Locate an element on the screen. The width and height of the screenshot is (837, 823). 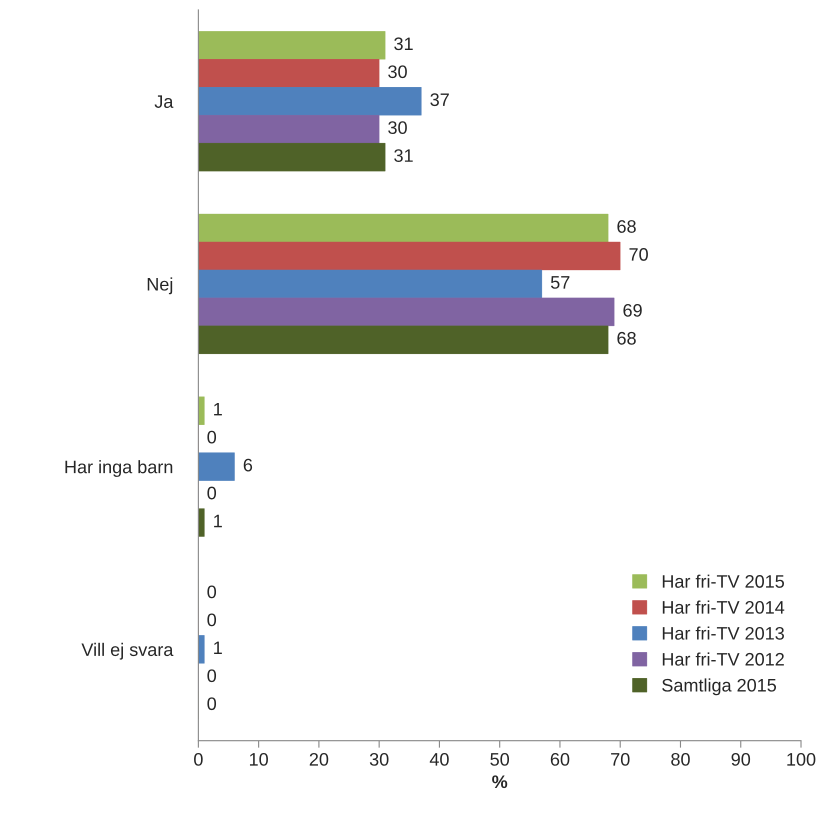
data-label: 69 is located at coordinates (632, 310).